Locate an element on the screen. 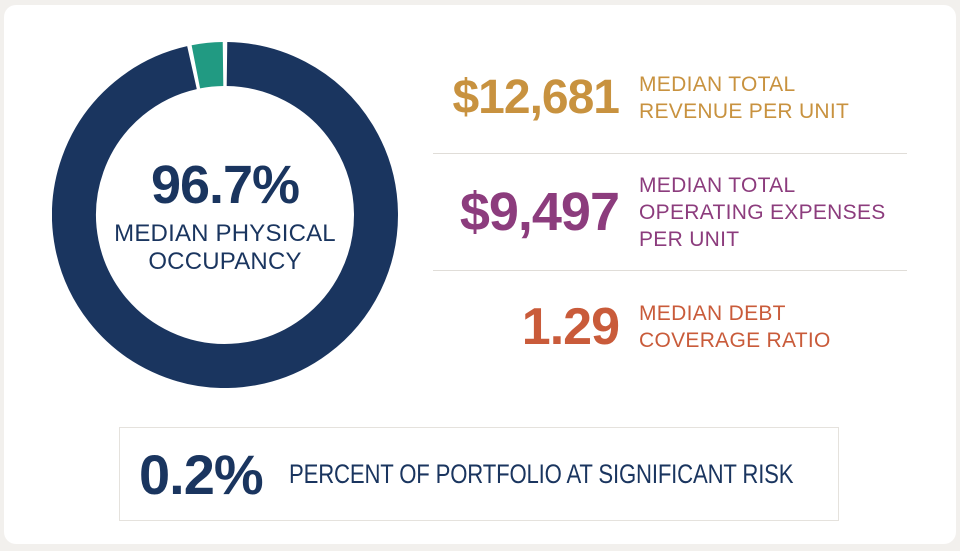 This screenshot has height=551, width=960. expenses-label-line-2: OPERATING EXPENSES is located at coordinates (762, 212).